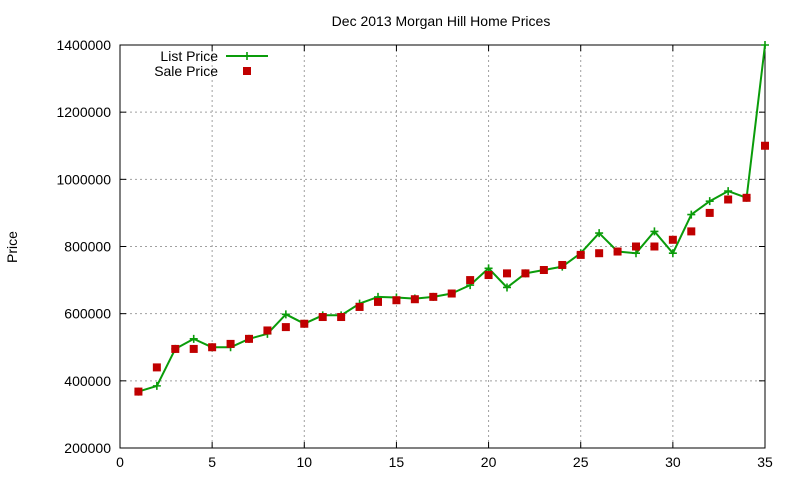 This screenshot has width=800, height=480. Describe the element at coordinates (87, 247) in the screenshot. I see `y-tick-label: 800000` at that location.